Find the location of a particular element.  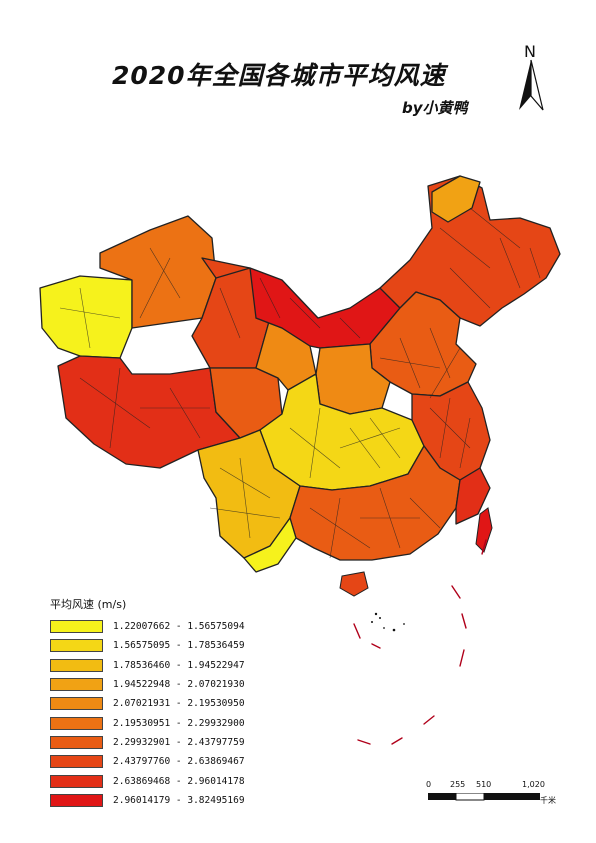

south-sea-boundary is located at coordinates (420, 642).